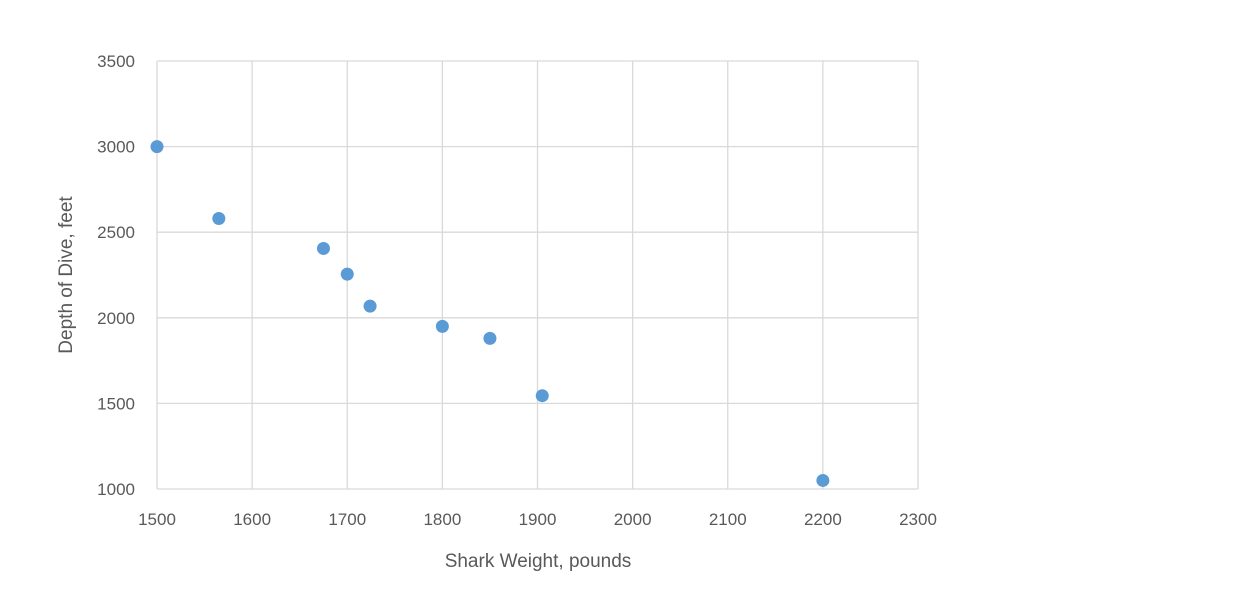 The image size is (1254, 592). What do you see at coordinates (538, 561) in the screenshot?
I see `x-axis-title: Shark Weight, pounds` at bounding box center [538, 561].